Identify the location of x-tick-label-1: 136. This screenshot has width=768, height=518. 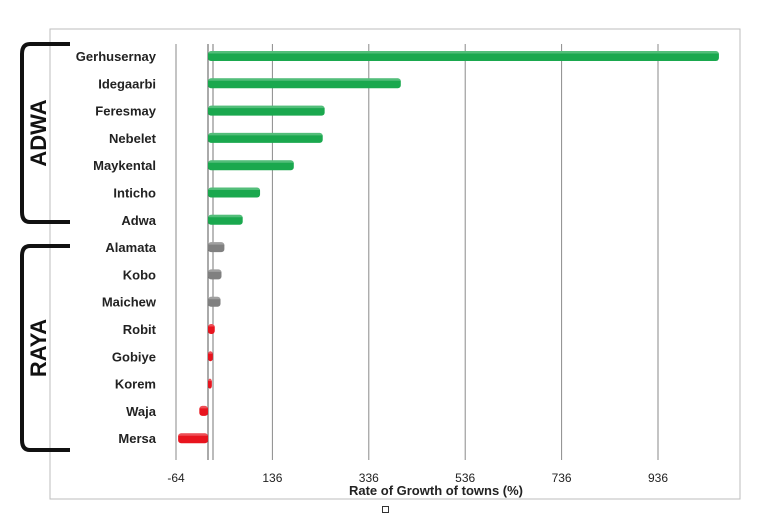
(272, 478).